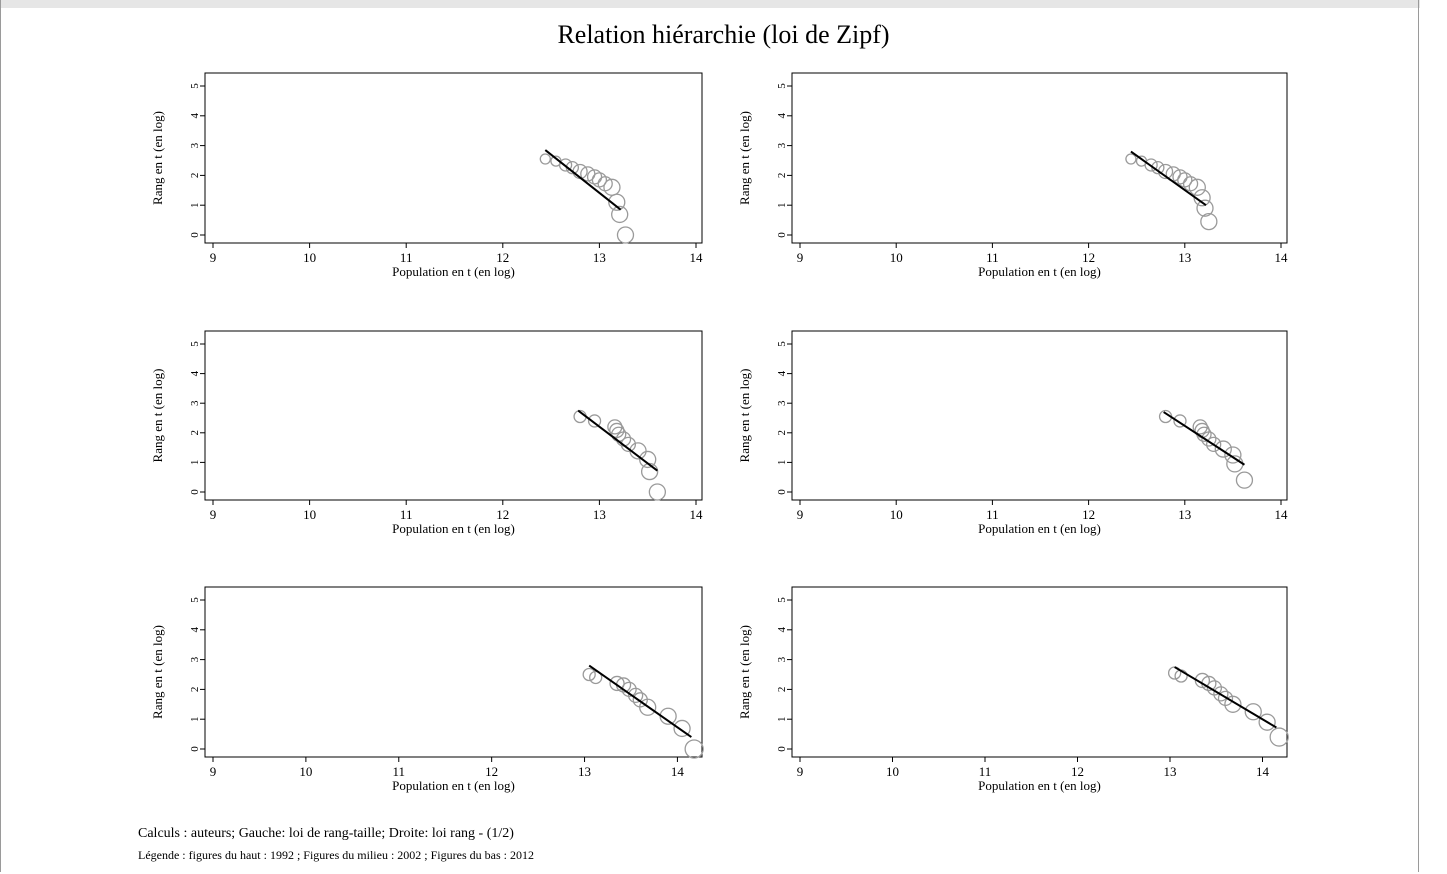  I want to click on panel-4-xtick-label: 13, so click(1184, 514).